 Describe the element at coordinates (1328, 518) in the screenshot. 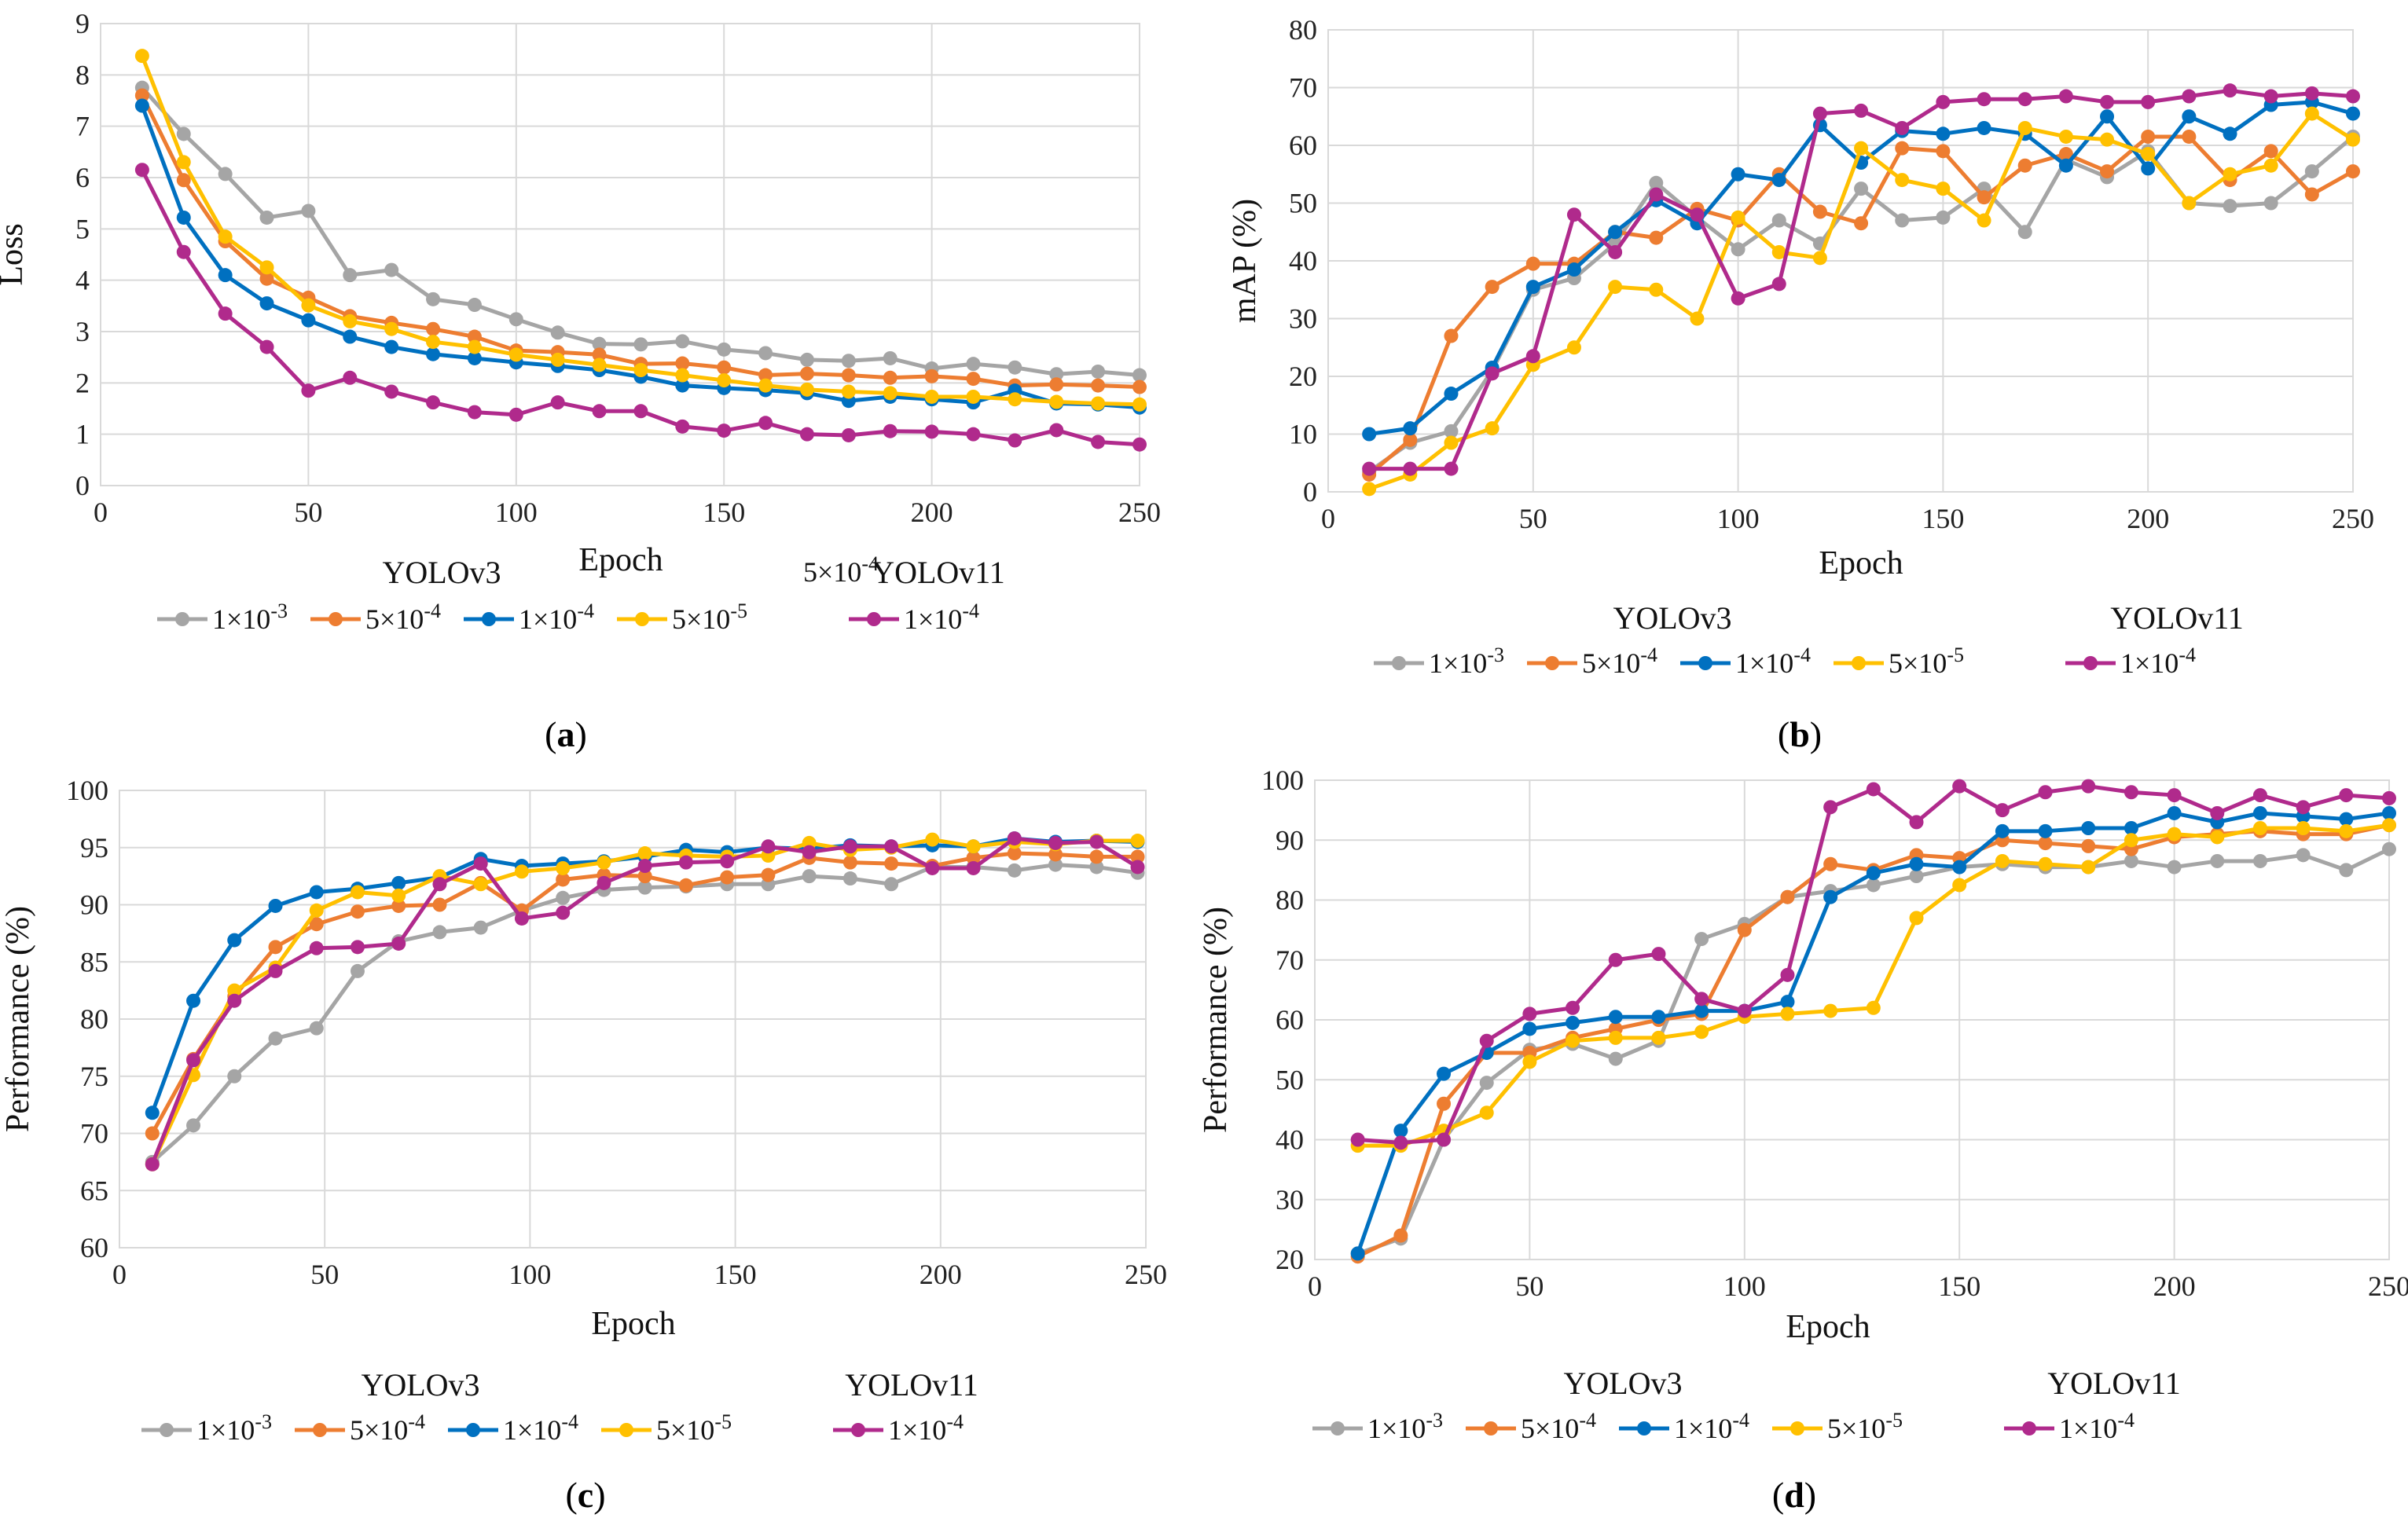

I see `x-tick-label: 0` at that location.